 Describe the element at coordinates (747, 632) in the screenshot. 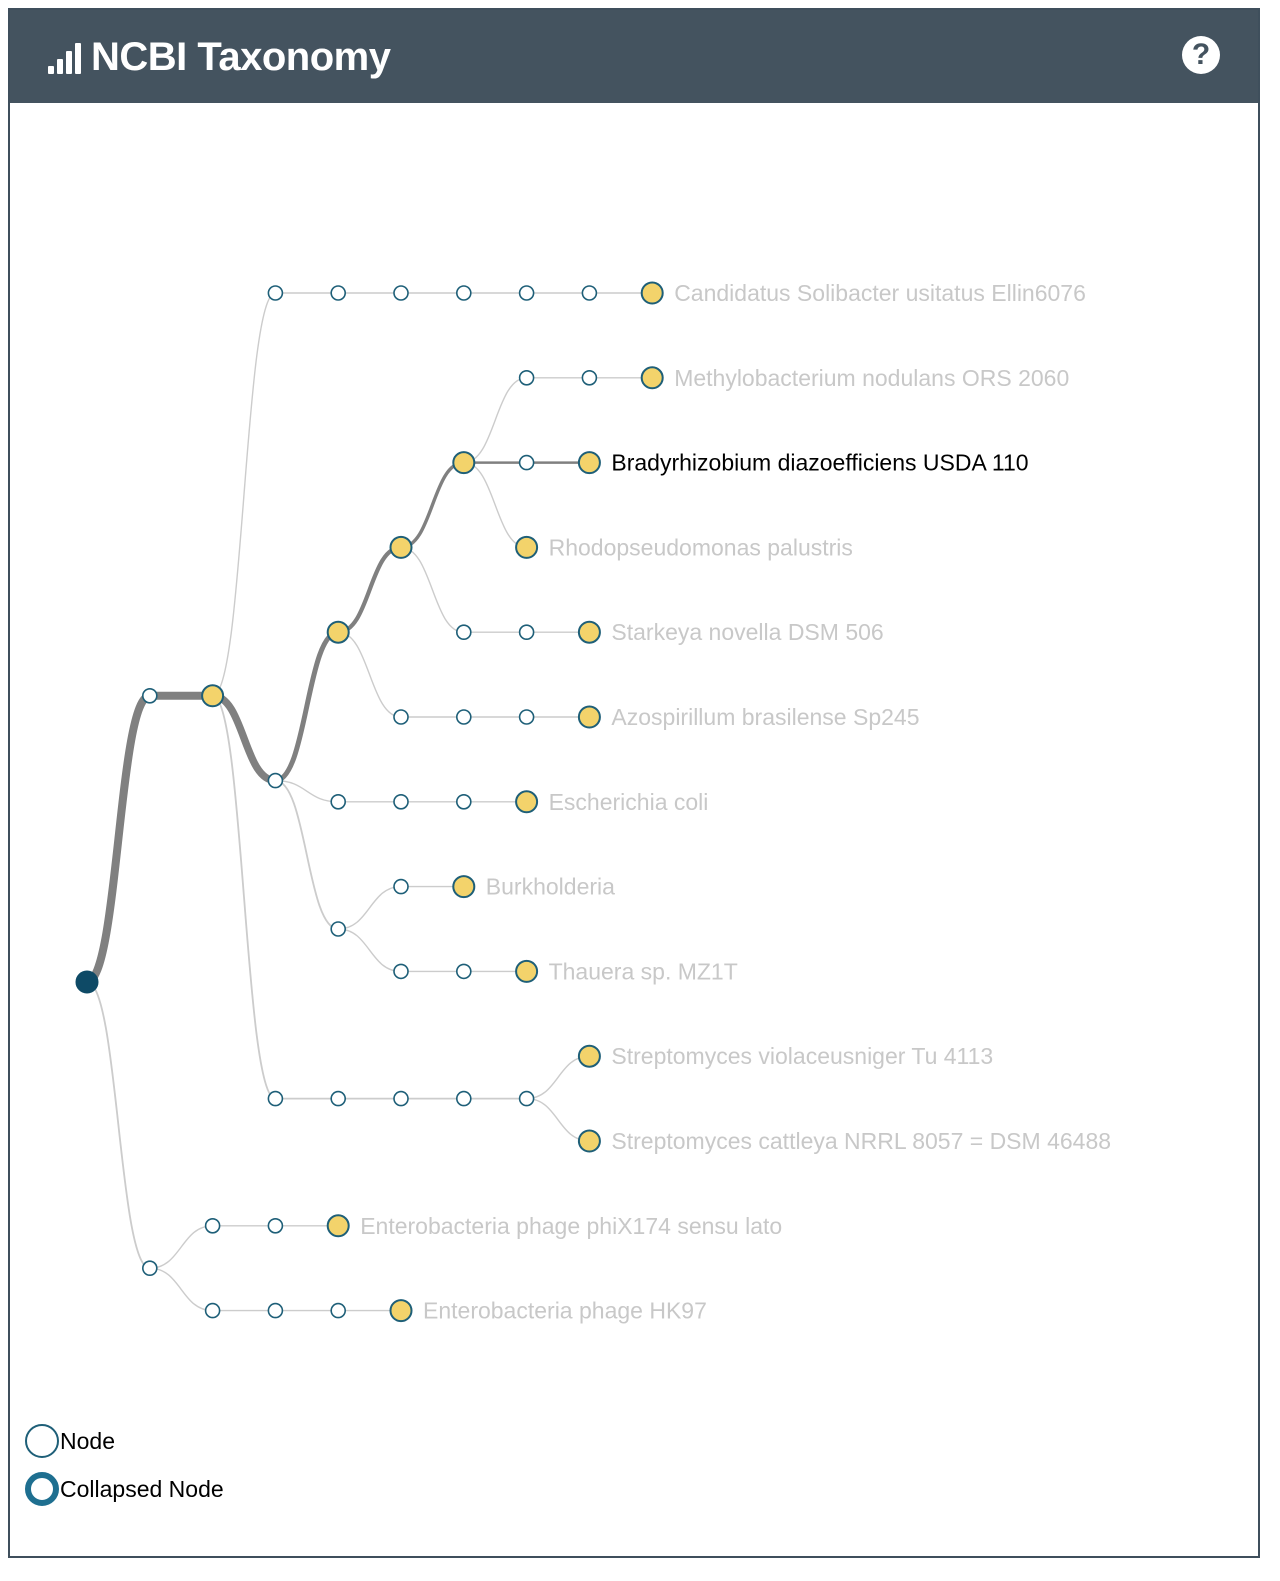

I see `leaf-label: Starkeya novella DSM 506` at that location.